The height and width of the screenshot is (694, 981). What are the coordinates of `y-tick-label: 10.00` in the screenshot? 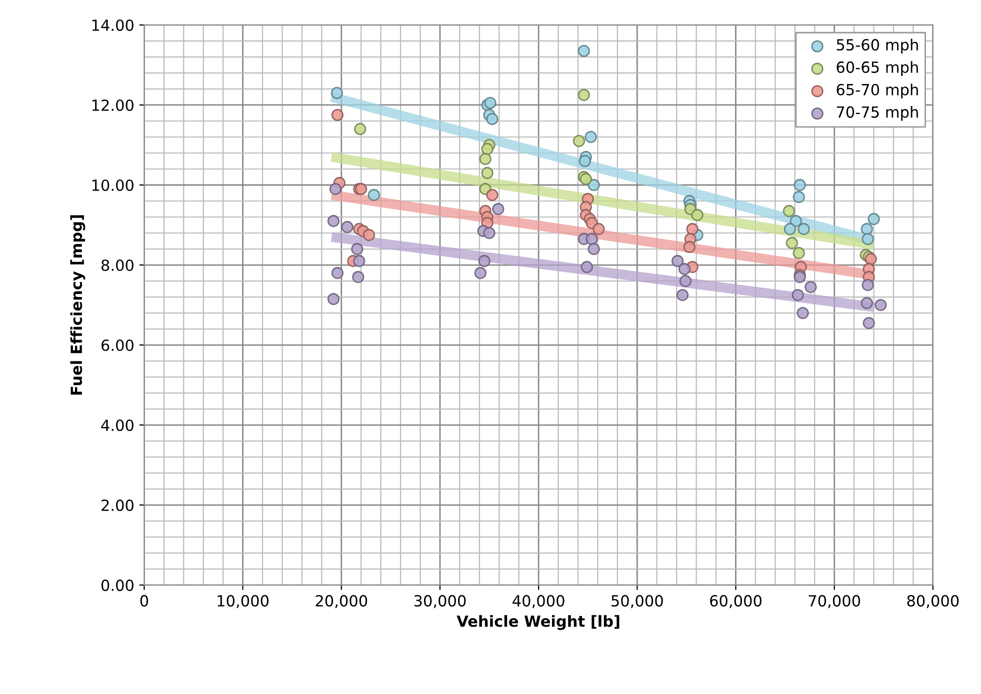 It's located at (113, 185).